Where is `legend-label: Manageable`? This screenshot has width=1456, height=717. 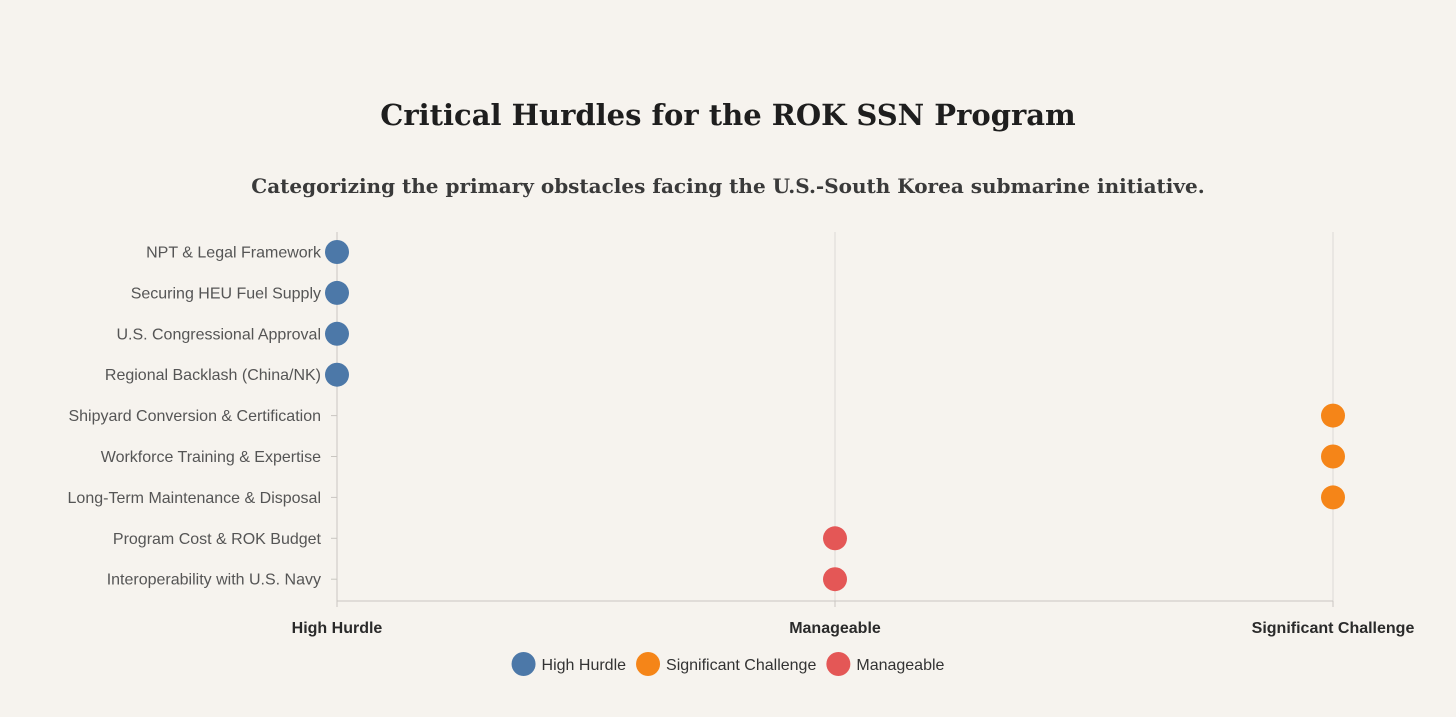 legend-label: Manageable is located at coordinates (900, 665).